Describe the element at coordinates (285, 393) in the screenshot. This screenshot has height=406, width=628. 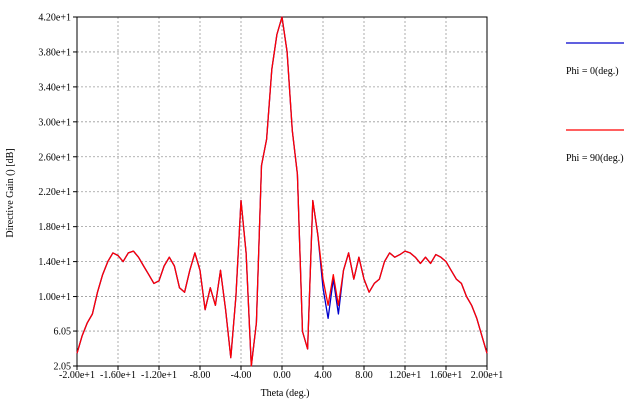
I see `x-axis-title: Theta (deg.)` at that location.